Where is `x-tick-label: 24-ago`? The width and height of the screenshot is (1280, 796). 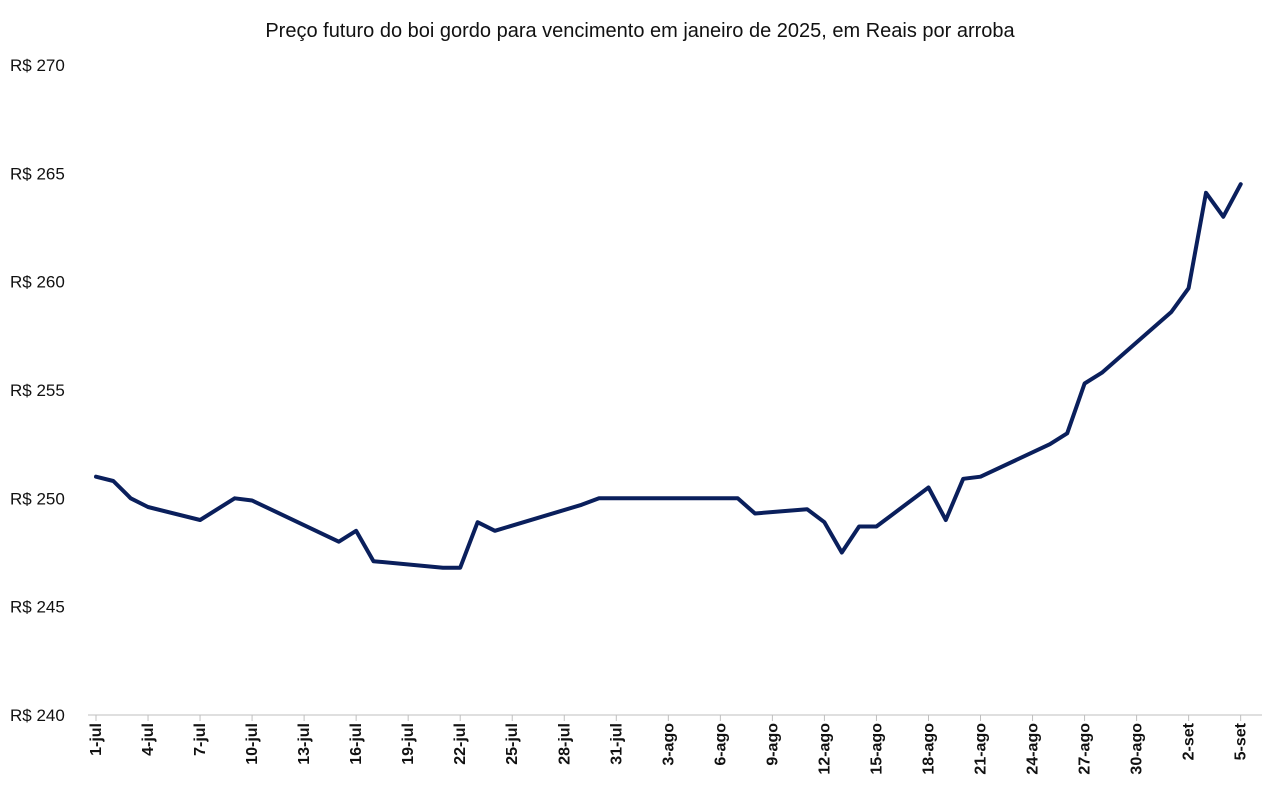 x-tick-label: 24-ago is located at coordinates (1033, 749).